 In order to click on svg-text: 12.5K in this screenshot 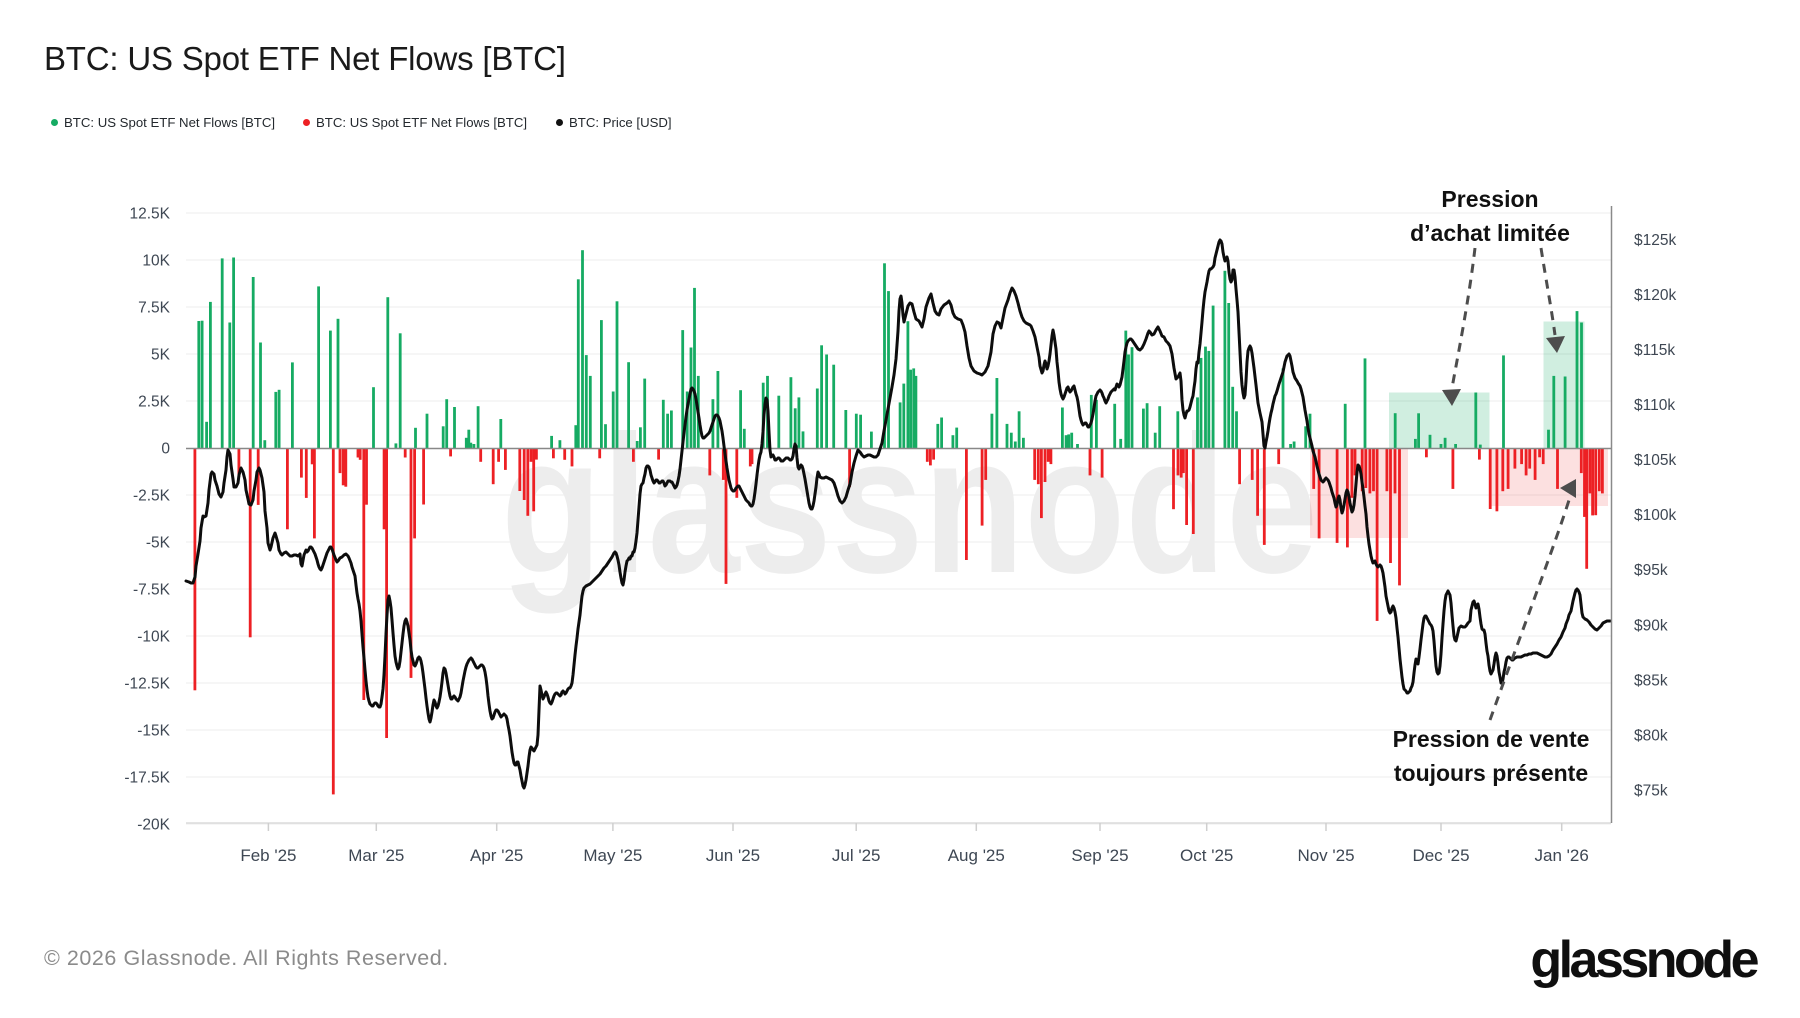, I will do `click(149, 214)`.